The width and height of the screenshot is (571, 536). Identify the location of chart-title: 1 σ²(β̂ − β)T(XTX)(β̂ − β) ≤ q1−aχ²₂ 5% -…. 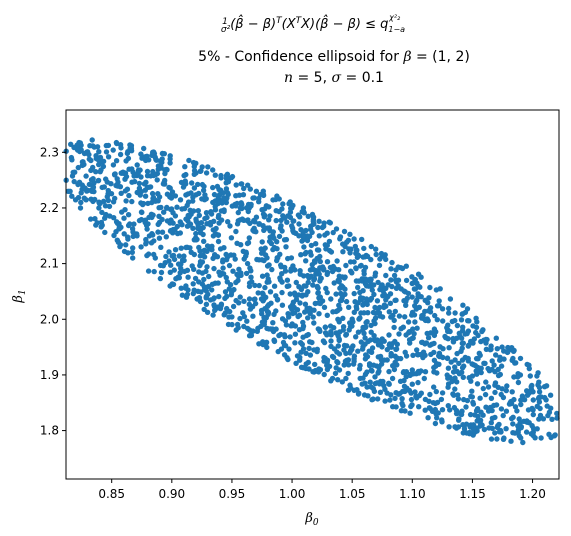
(334, 49).